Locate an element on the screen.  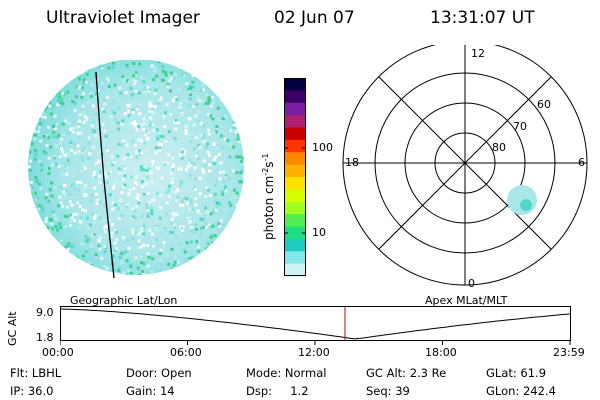
info-glon: GLon: 242.4 is located at coordinates (521, 391).